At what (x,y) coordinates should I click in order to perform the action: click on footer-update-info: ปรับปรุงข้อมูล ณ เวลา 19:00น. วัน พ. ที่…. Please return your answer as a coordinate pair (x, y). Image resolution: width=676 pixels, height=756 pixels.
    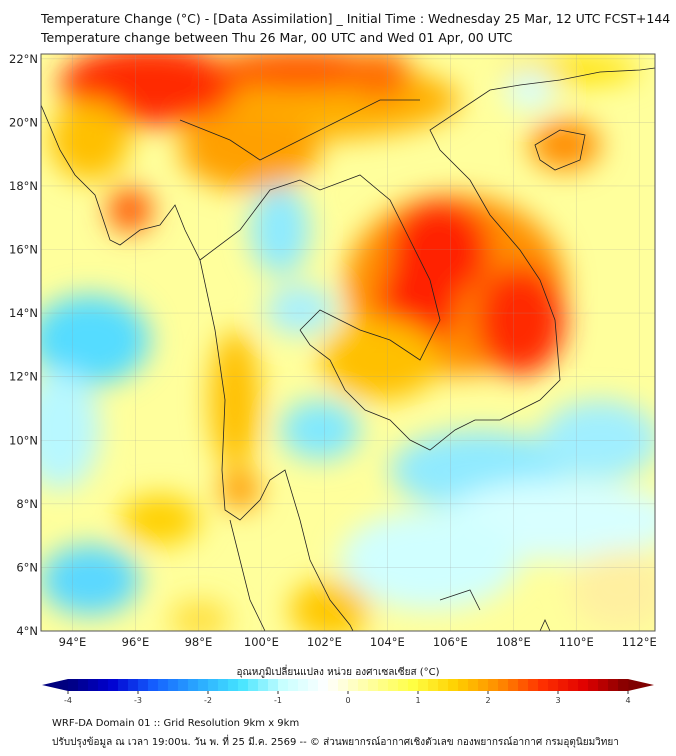
    Looking at the image, I should click on (335, 742).